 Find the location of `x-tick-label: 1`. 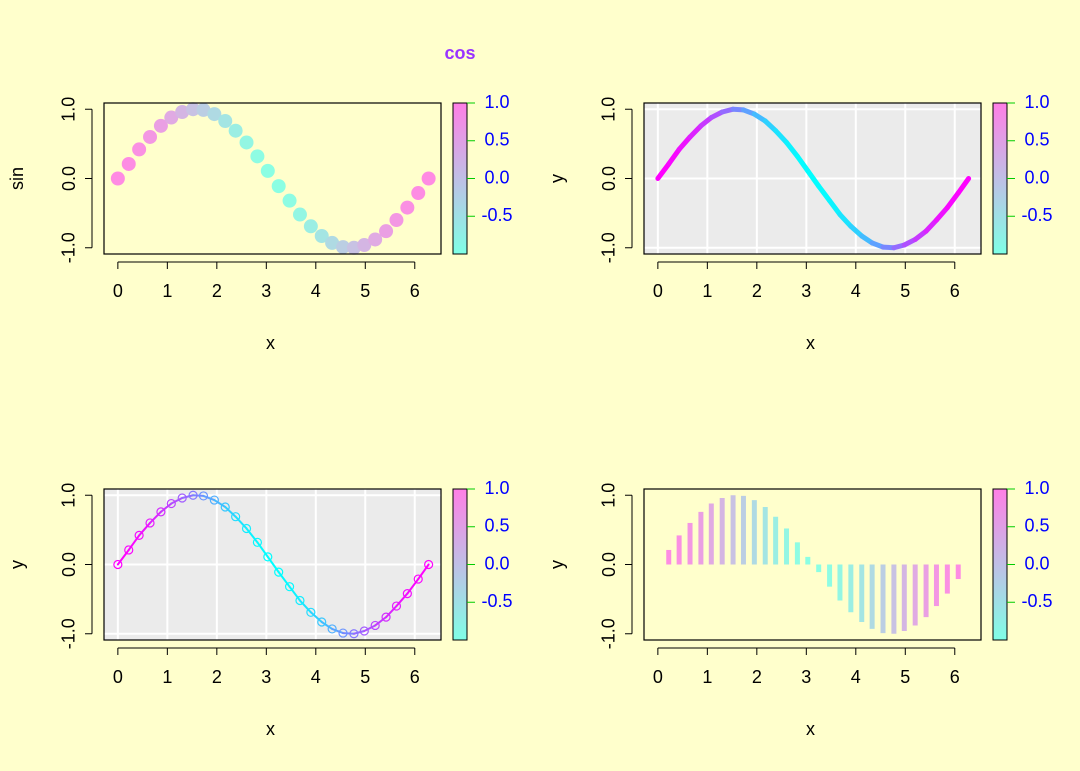

x-tick-label: 1 is located at coordinates (167, 677).